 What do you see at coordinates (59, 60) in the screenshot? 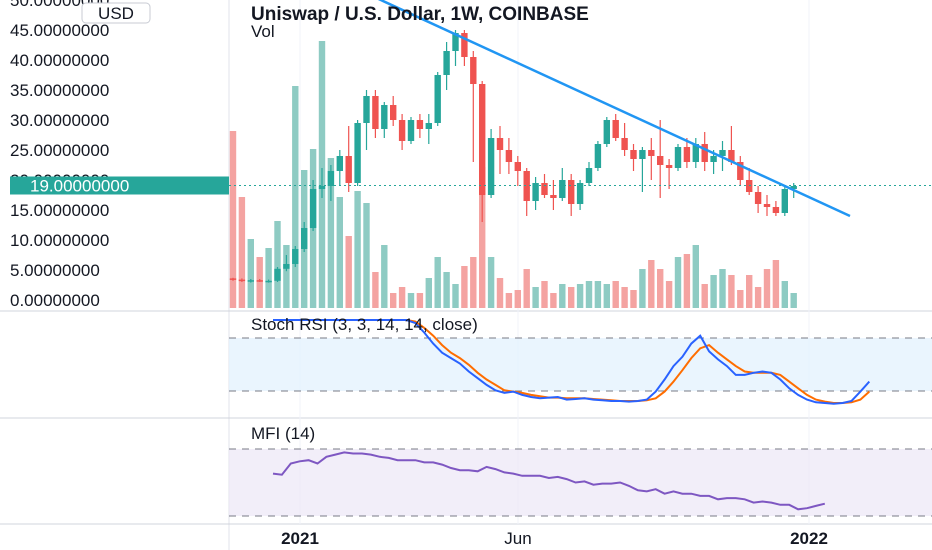
I see `price-tick-label: 40.00000000` at bounding box center [59, 60].